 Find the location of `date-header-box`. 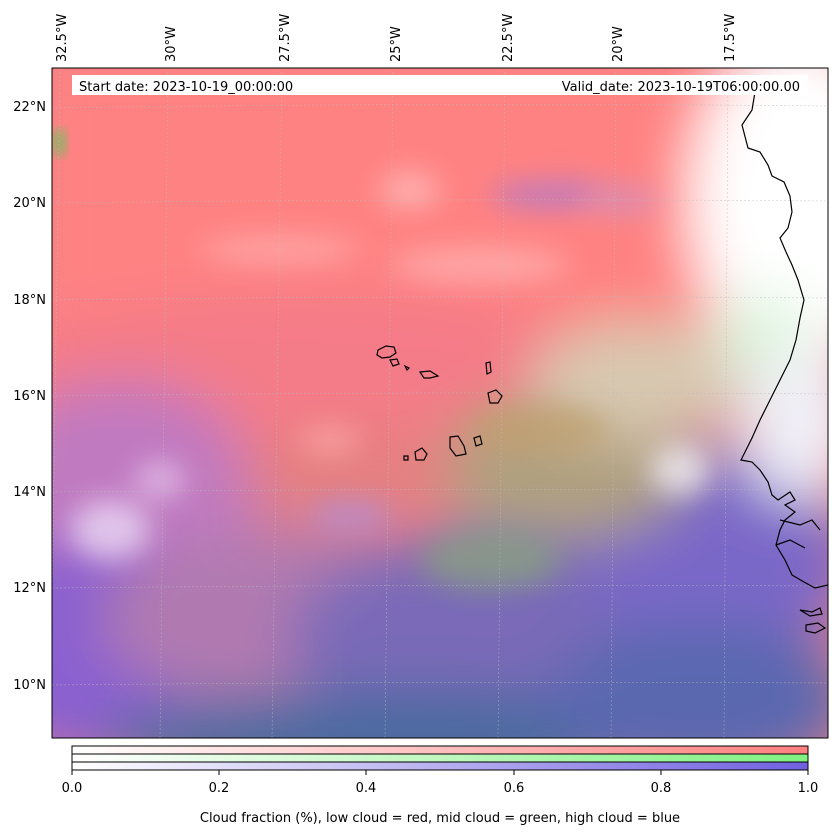

date-header-box is located at coordinates (440, 85).